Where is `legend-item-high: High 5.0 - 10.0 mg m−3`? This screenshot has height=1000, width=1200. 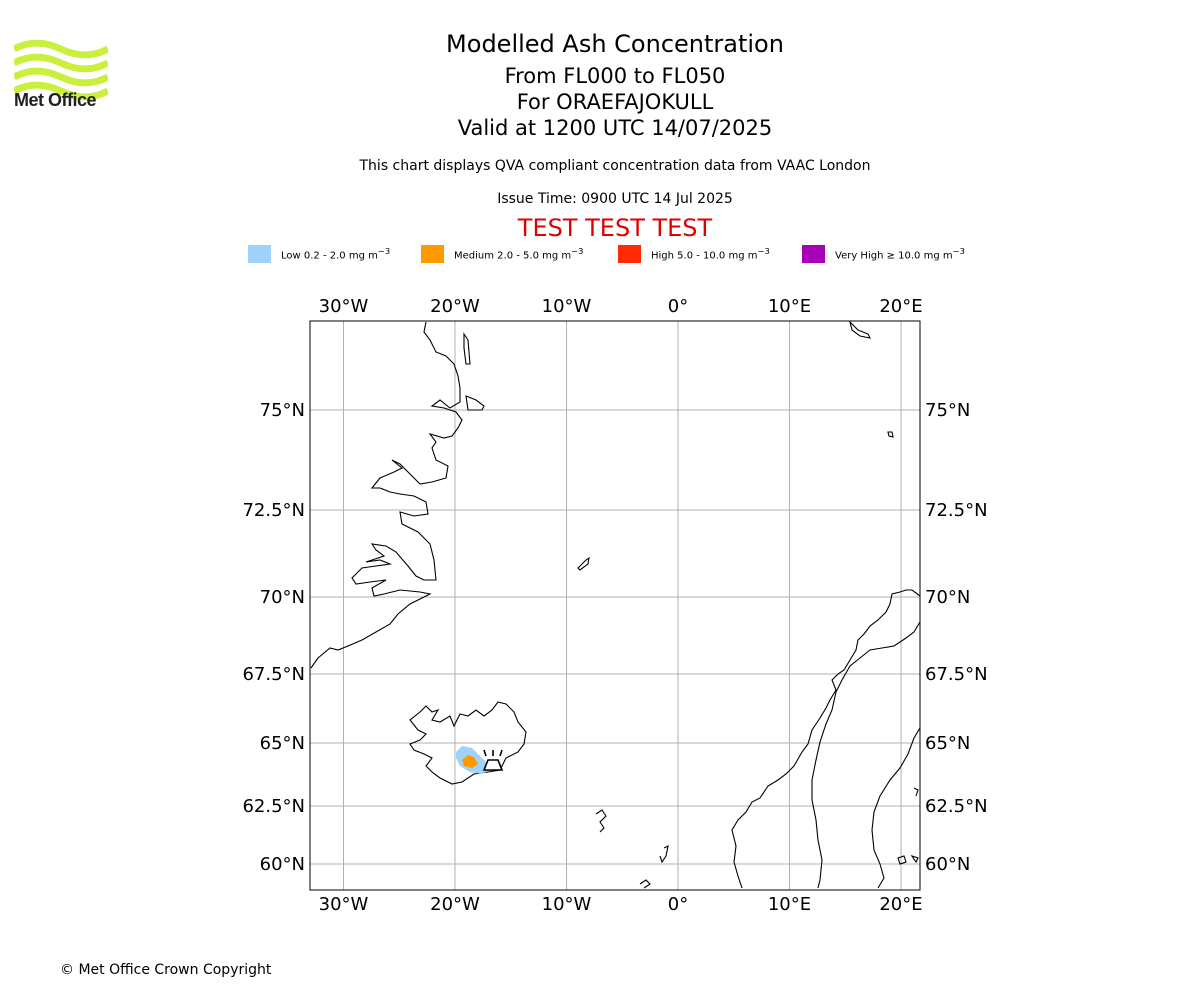
legend-item-high: High 5.0 - 10.0 mg m−3 is located at coordinates (694, 254).